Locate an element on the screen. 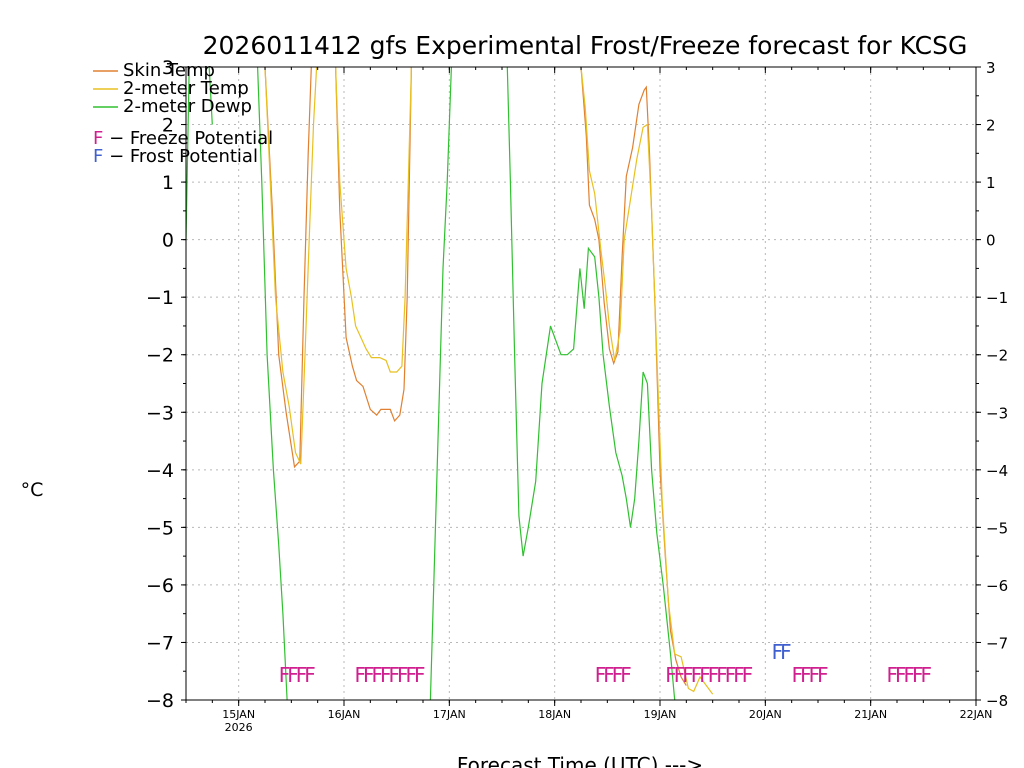 Image resolution: width=1024 pixels, height=768 pixels. legend-entry-label: 2-meter Temp is located at coordinates (186, 88).